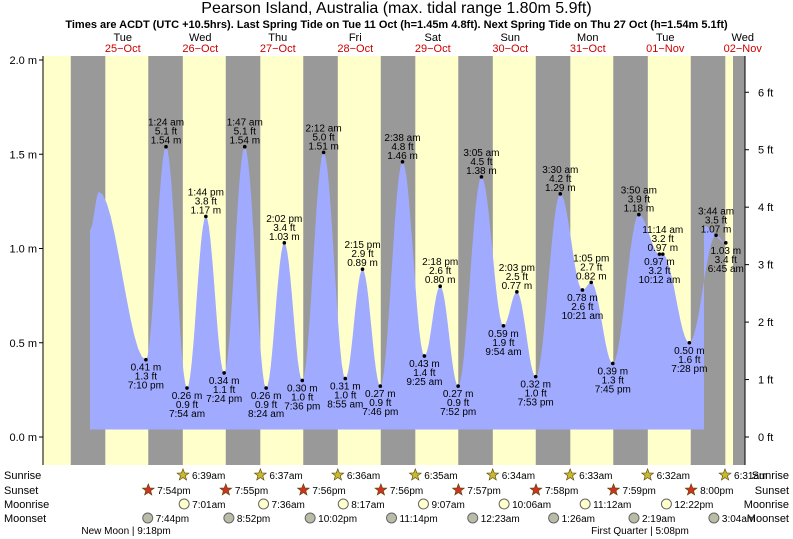 Image resolution: width=793 pixels, height=539 pixels. What do you see at coordinates (481, 162) in the screenshot?
I see `tide-ft-label: 4.5 ft` at bounding box center [481, 162].